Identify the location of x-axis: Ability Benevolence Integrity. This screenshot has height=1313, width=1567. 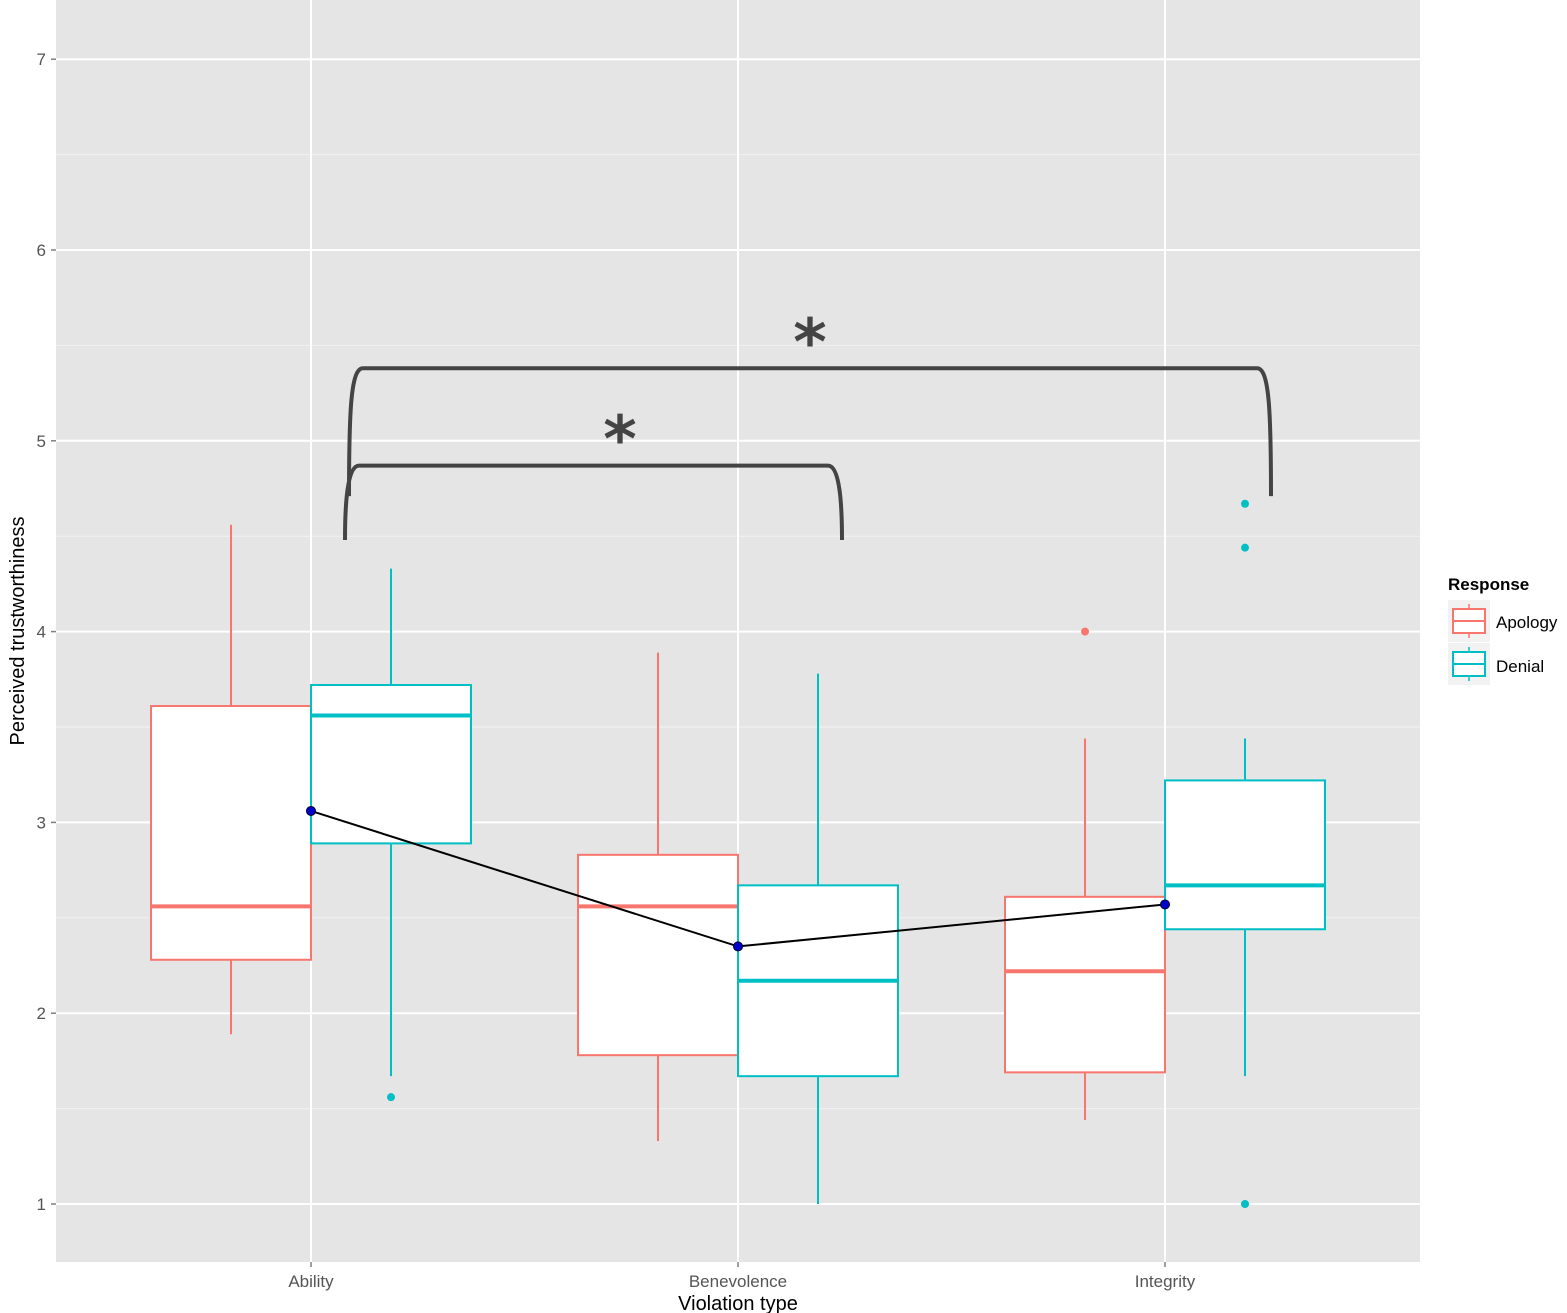
(742, 1276).